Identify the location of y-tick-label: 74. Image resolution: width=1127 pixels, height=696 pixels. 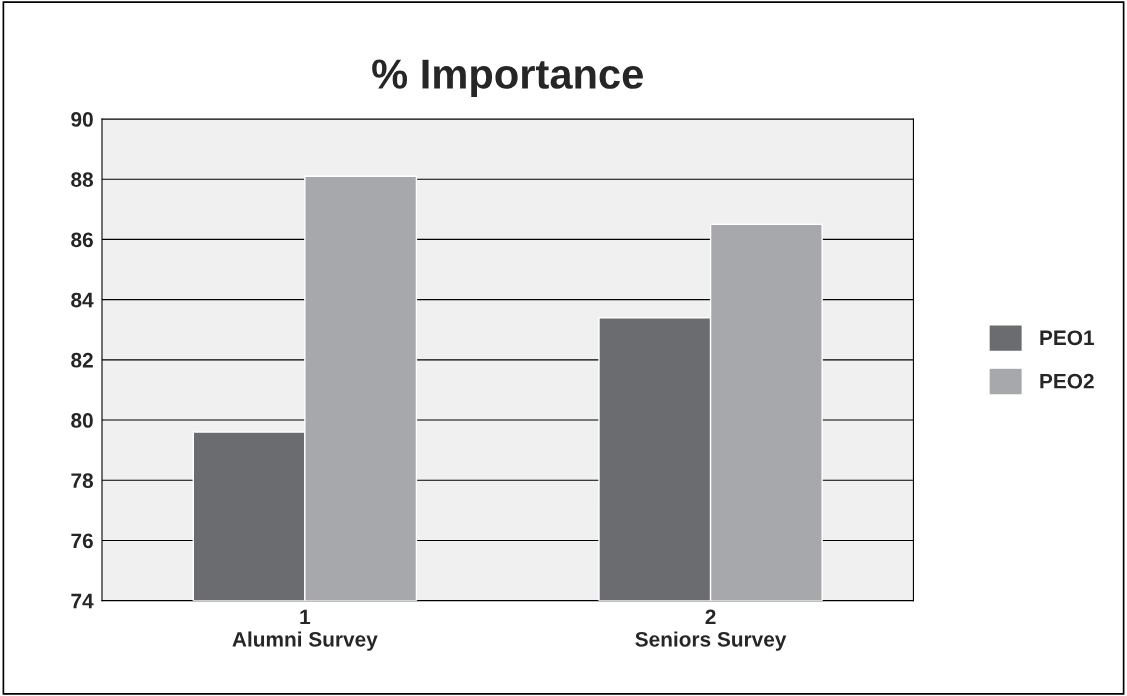
(82, 601).